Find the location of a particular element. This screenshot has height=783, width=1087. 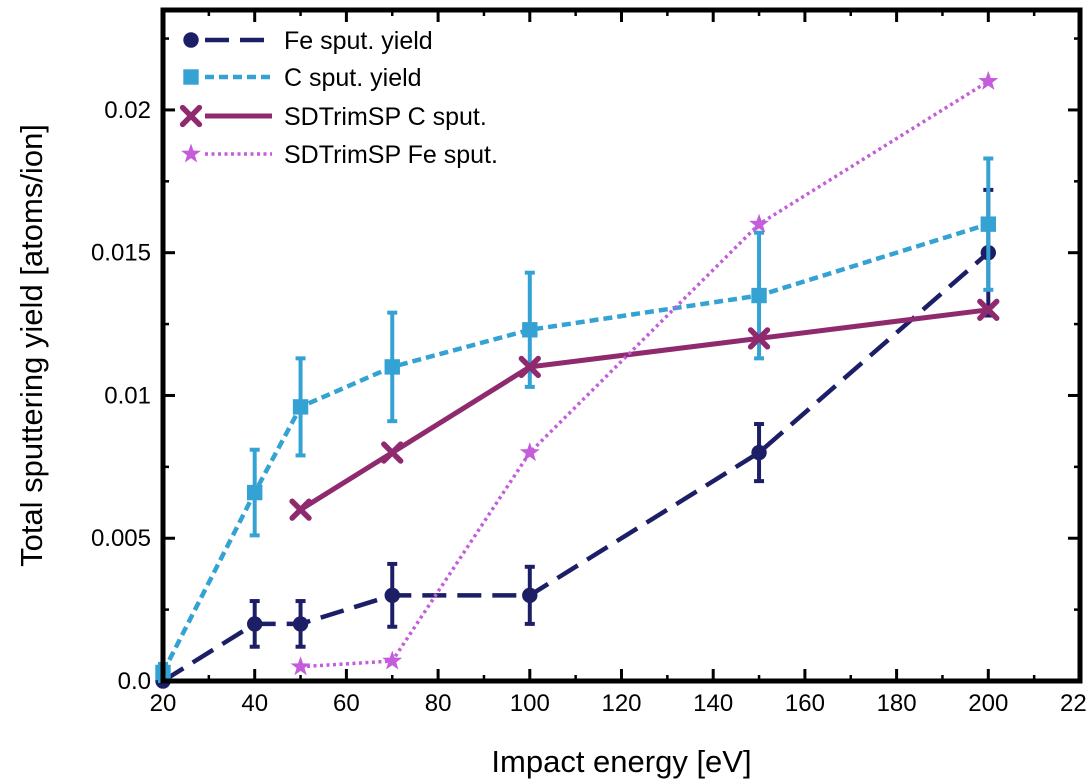

legend-item-sdtrimsp-fe-sput: SDTrimSP Fe sput. is located at coordinates (339, 155).